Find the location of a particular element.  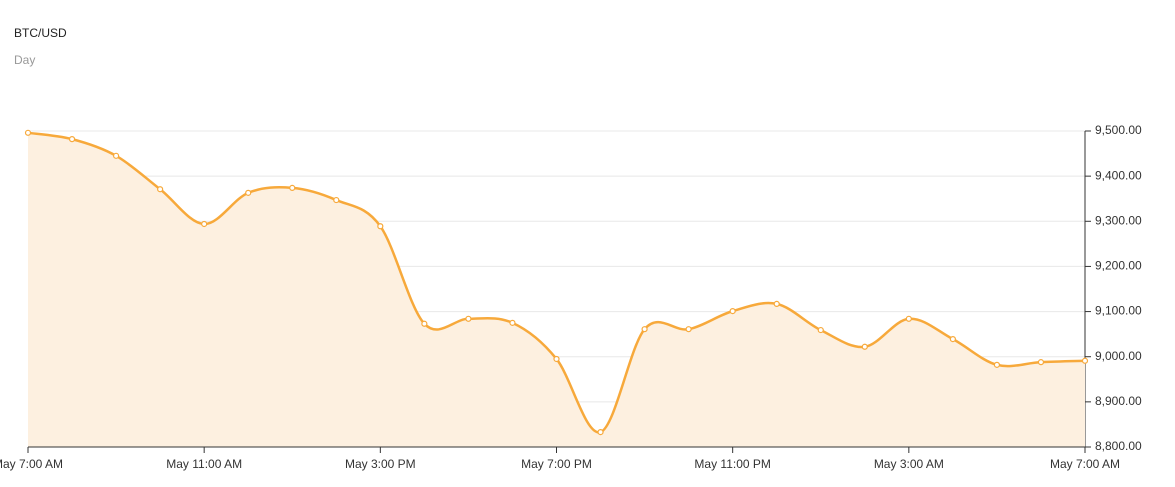

x-tick-label: May 3:00 PM is located at coordinates (380, 464).